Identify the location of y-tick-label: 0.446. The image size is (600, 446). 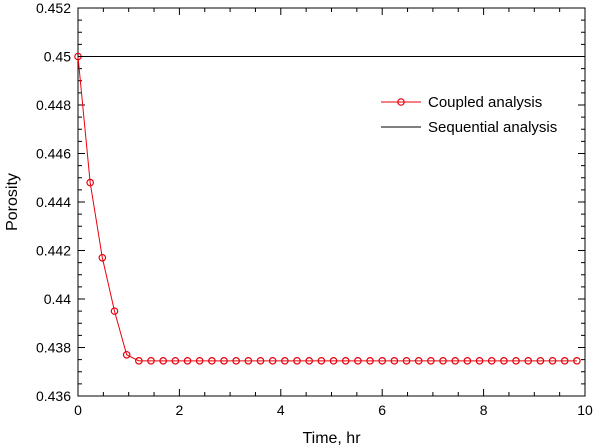
(53, 154).